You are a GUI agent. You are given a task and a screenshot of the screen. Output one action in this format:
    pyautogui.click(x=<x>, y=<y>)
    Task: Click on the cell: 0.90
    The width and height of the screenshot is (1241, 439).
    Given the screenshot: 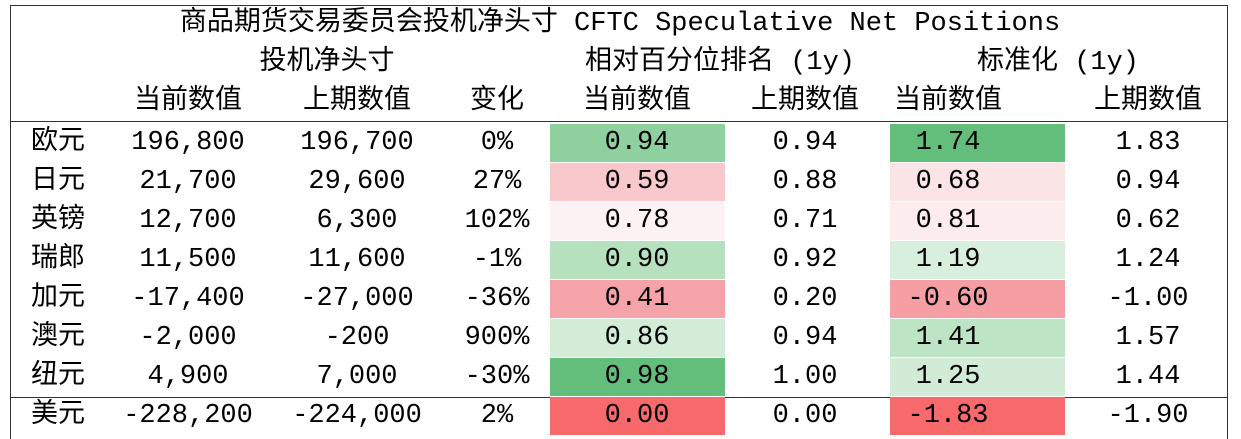 What is the action you would take?
    pyautogui.click(x=637, y=260)
    